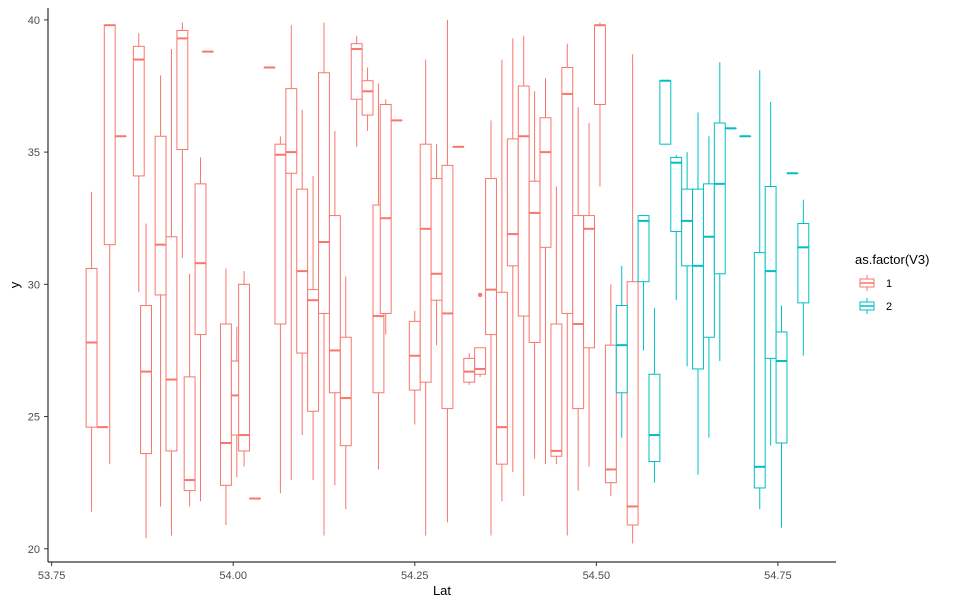 This screenshot has height=605, width=956. I want to click on x-axis-title: Lat, so click(442, 590).